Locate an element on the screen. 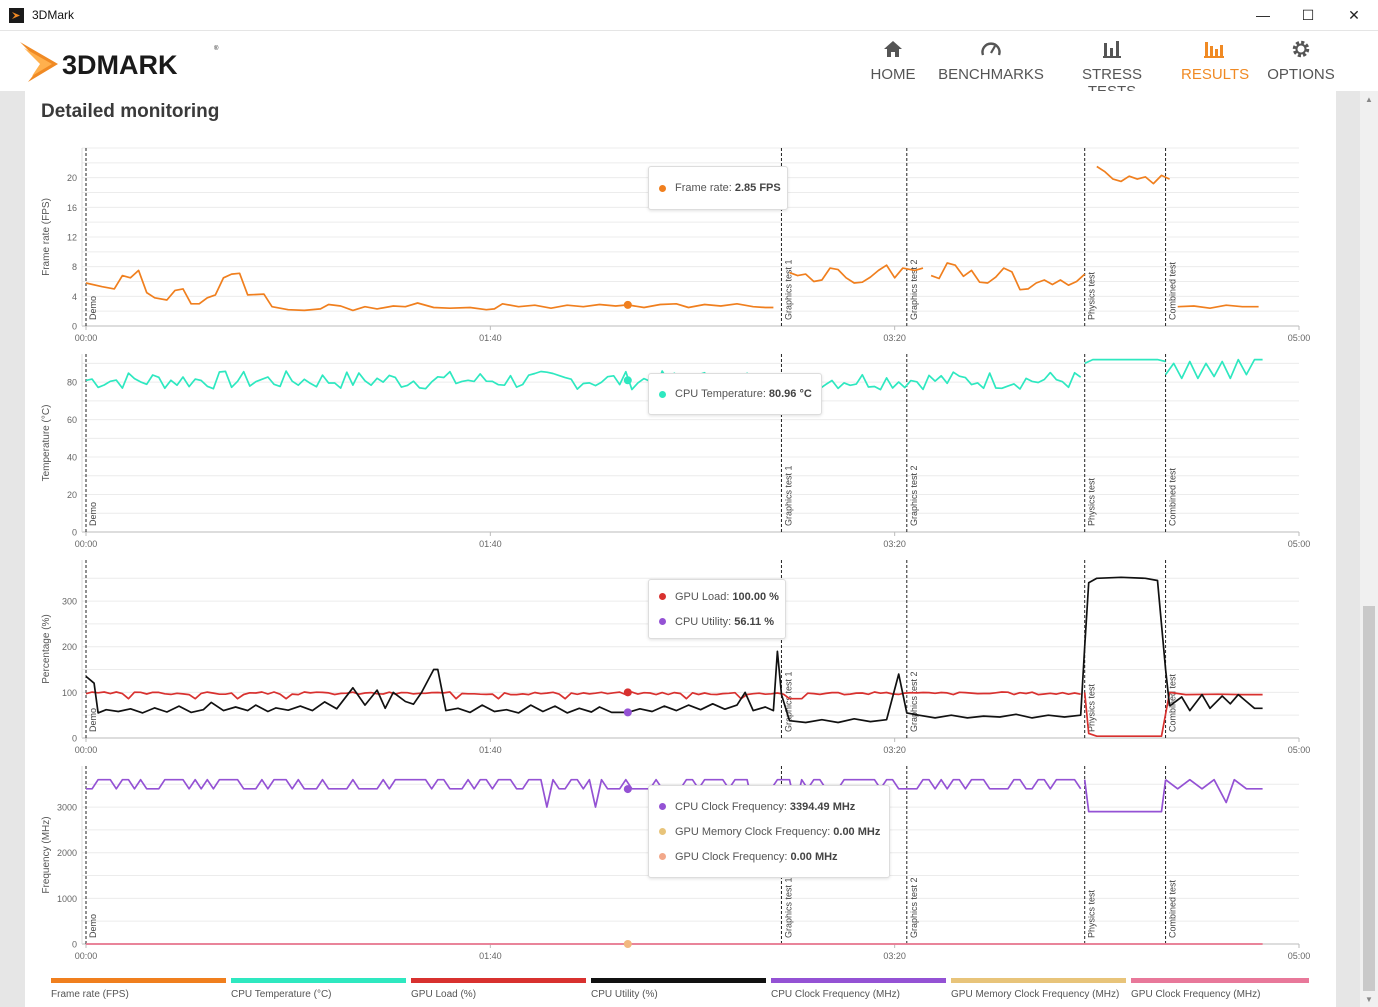 The height and width of the screenshot is (1007, 1378). tooltip-value: 2.85 FPS is located at coordinates (757, 188).